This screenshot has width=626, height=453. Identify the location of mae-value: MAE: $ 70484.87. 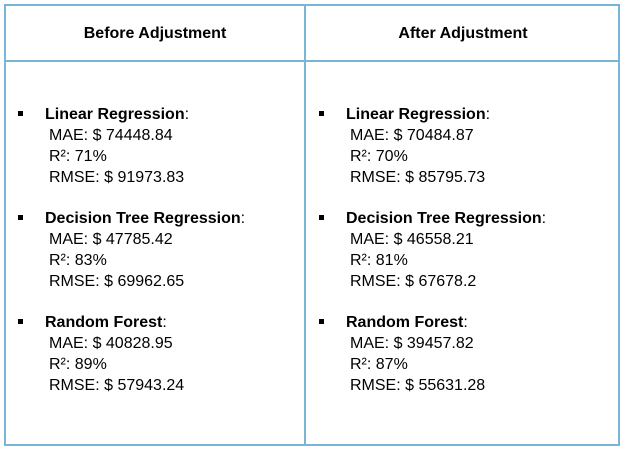
(412, 135).